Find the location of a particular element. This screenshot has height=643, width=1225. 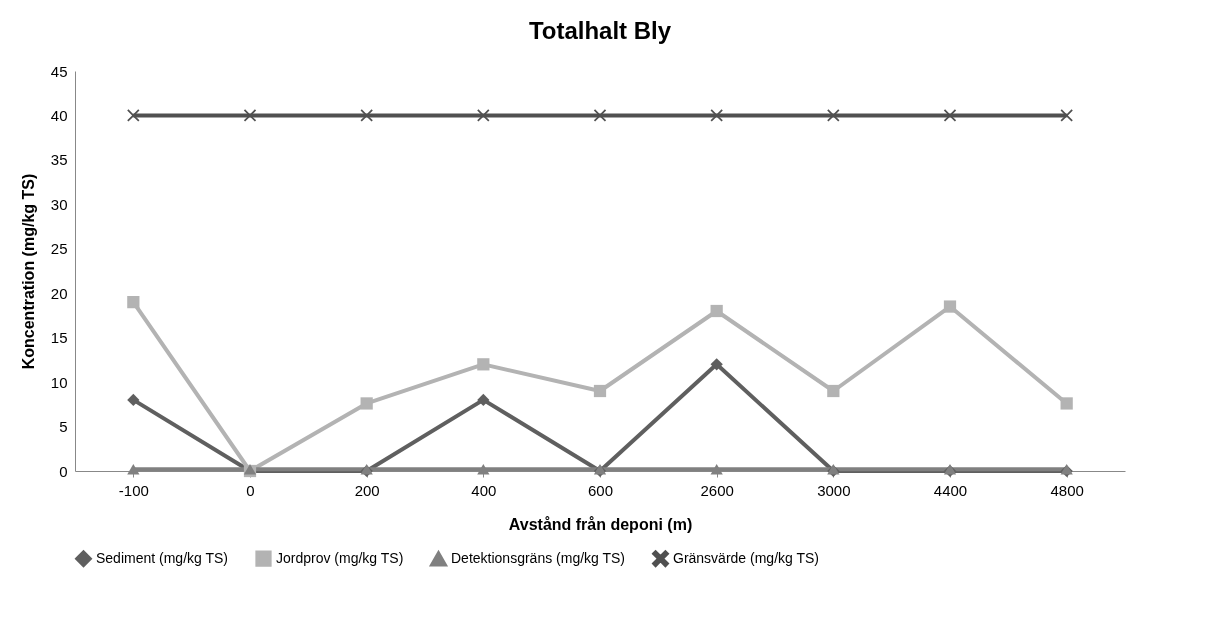

legend-label: Jordprov (mg/kg TS) is located at coordinates (340, 557).